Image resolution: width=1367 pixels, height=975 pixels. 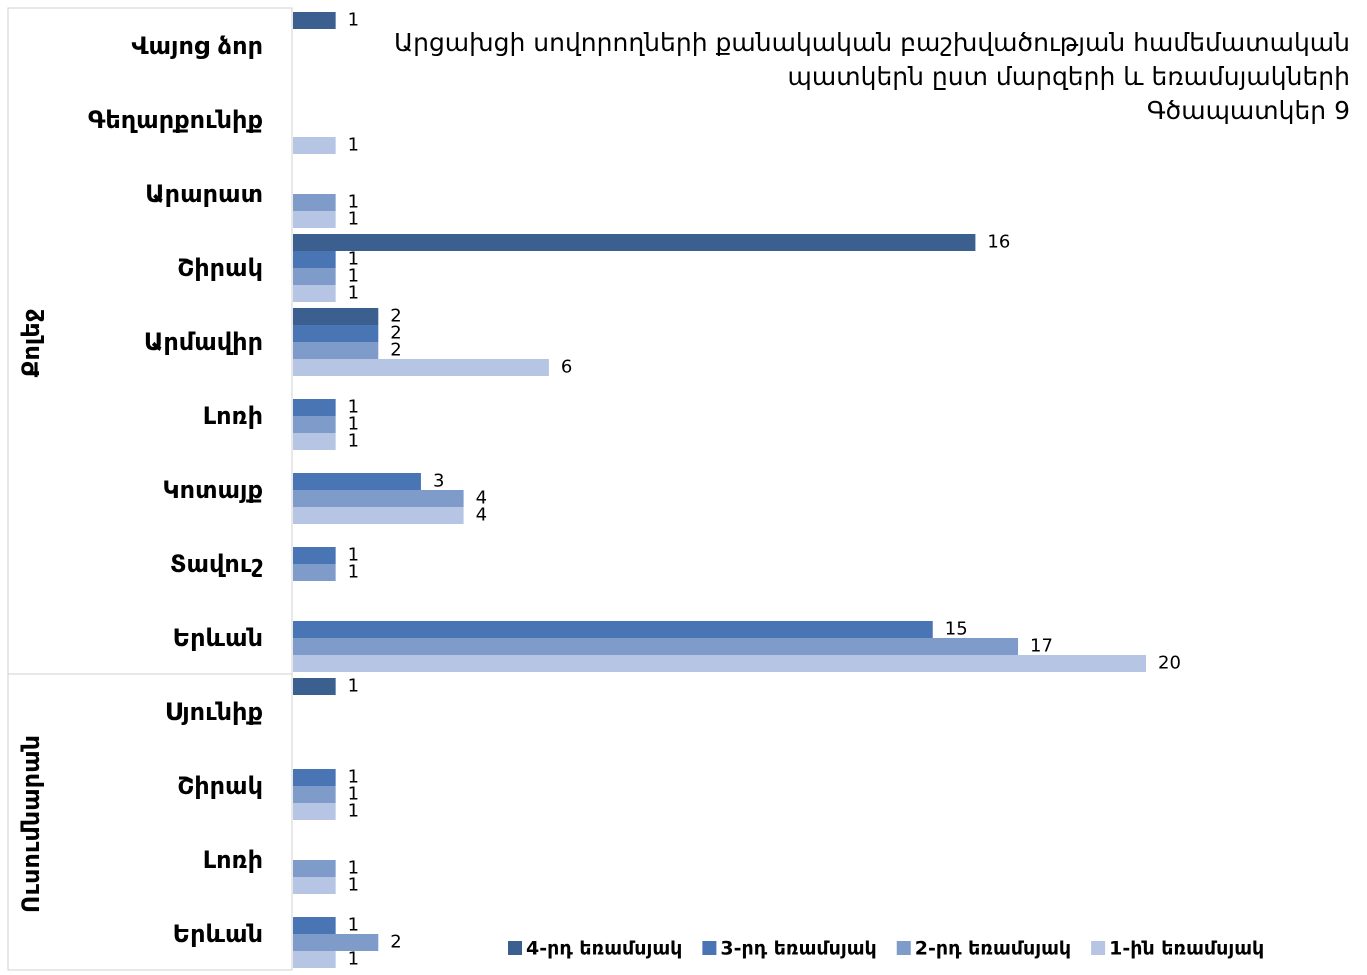 I want to click on category-label: Արարատ, so click(x=204, y=194).